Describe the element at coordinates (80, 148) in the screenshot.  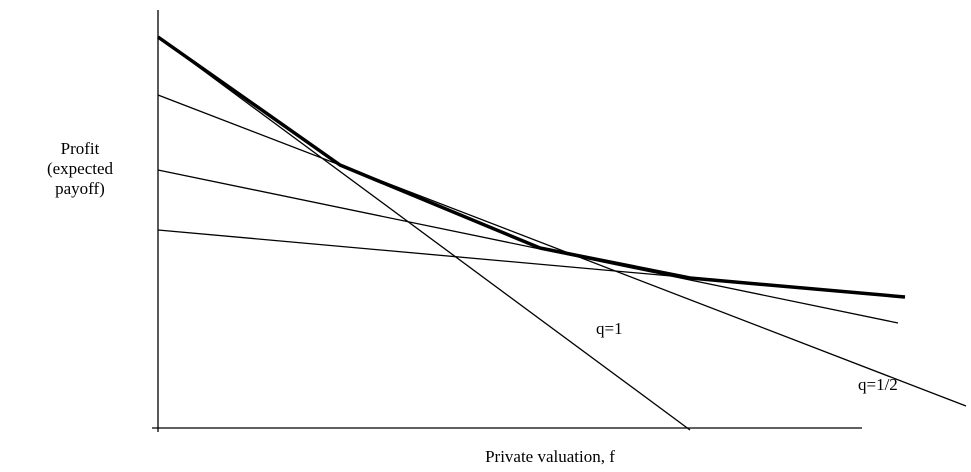
I see `y-axis-label: Profit` at that location.